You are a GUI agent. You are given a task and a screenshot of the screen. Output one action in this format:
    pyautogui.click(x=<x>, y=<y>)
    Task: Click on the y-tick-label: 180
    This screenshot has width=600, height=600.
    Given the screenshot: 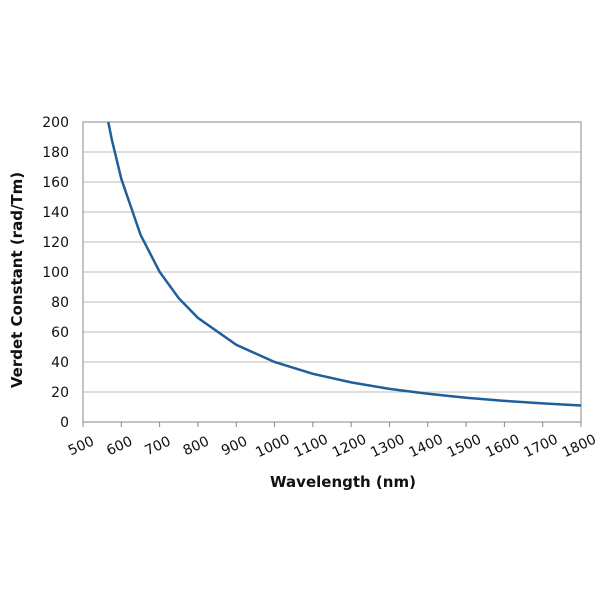 What is the action you would take?
    pyautogui.click(x=55, y=153)
    